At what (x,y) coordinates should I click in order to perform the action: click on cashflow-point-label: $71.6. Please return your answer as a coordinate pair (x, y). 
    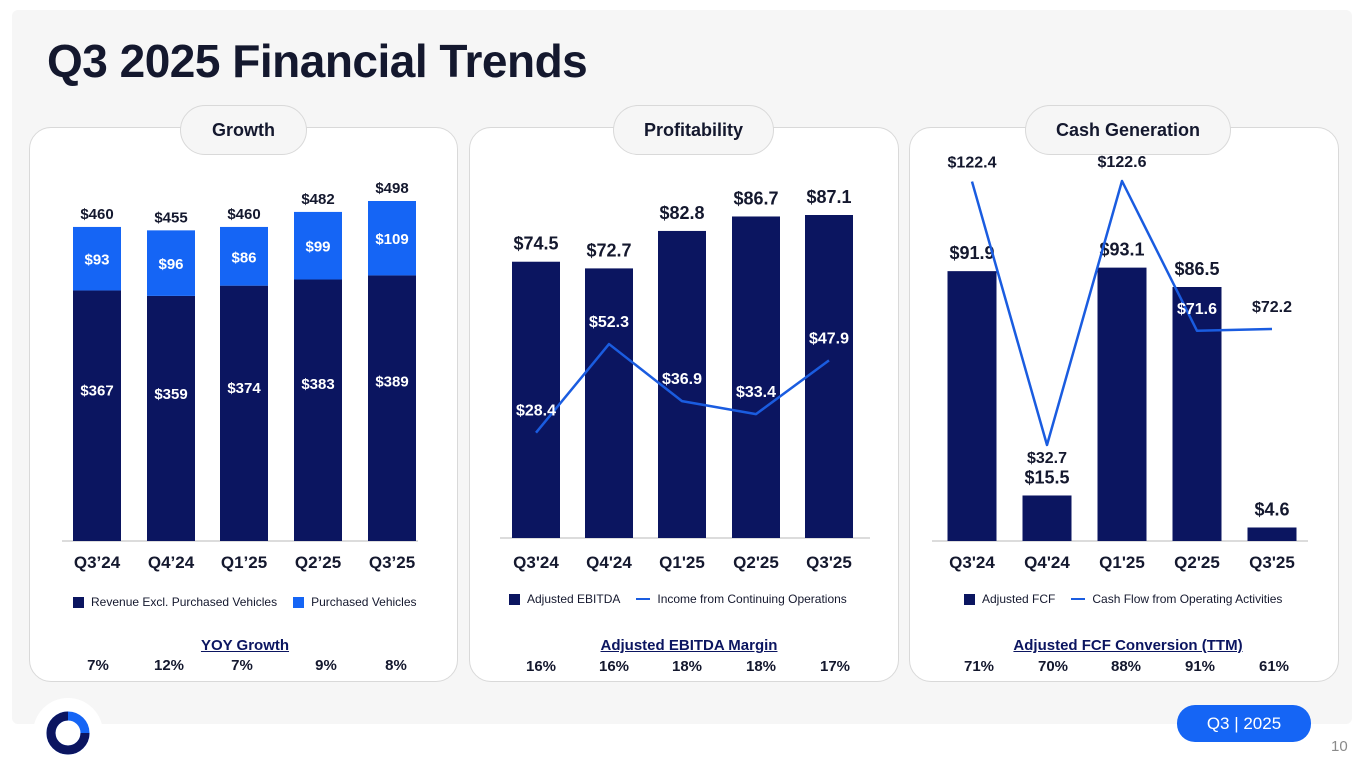
    Looking at the image, I should click on (1197, 309).